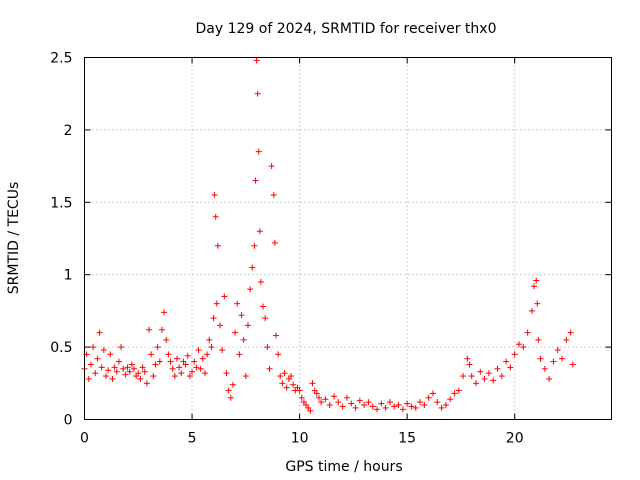 This screenshot has height=480, width=640. I want to click on y-axis-title: SRMTID / TECUs, so click(14, 238).